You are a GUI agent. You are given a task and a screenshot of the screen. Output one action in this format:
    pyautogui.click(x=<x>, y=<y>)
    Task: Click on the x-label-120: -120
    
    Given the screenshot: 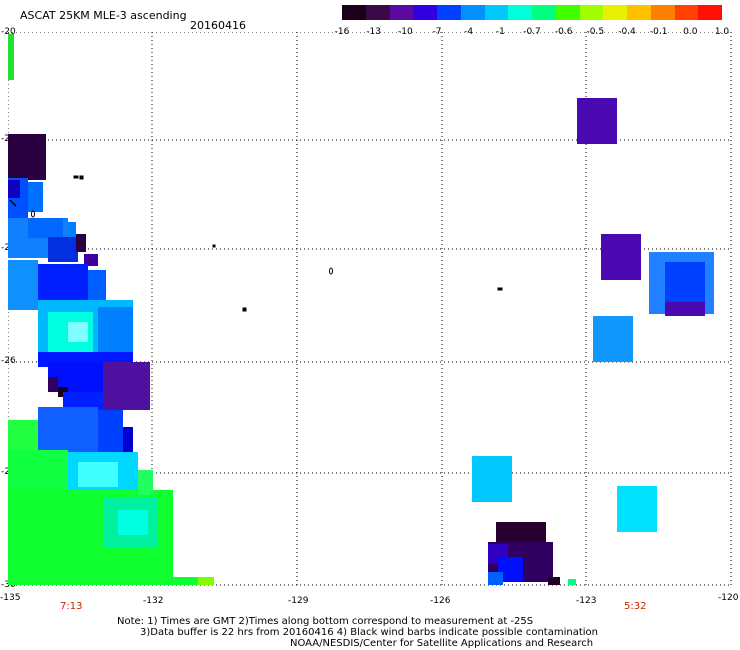 What is the action you would take?
    pyautogui.click(x=728, y=598)
    